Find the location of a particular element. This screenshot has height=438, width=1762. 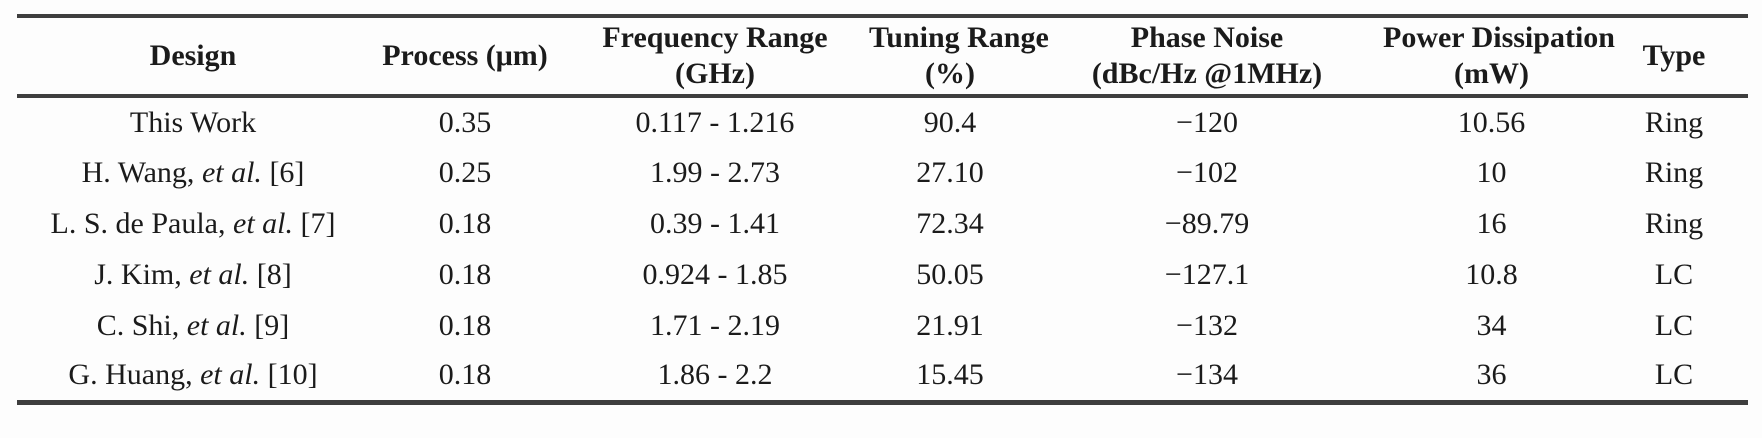

cell-frequency-range: 0.924 - 1.85 is located at coordinates (715, 274).